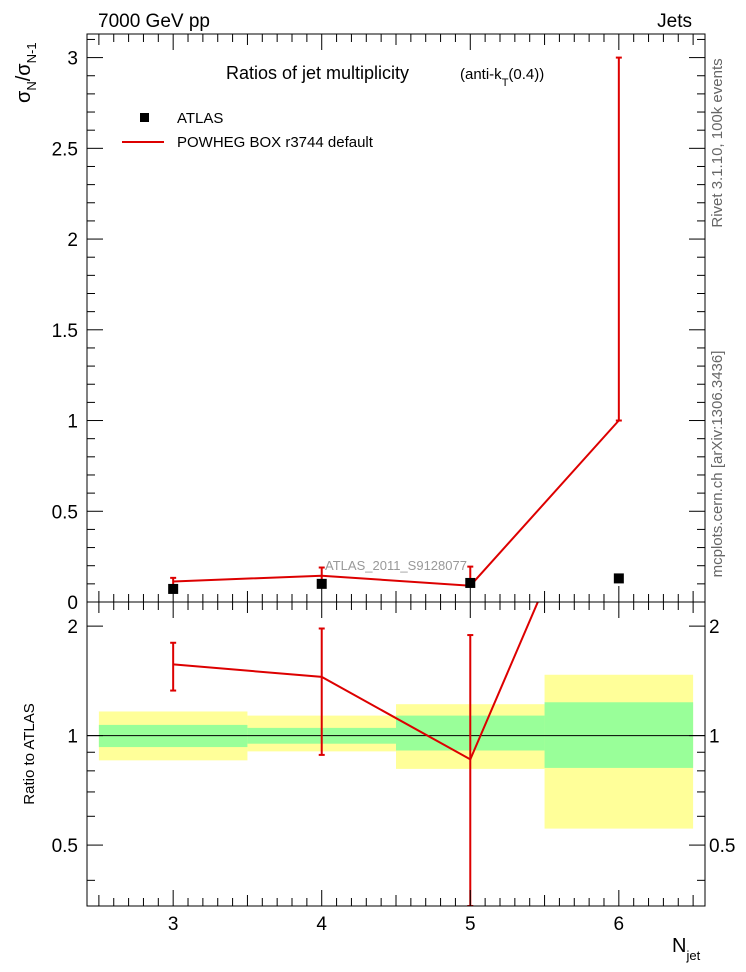 The height and width of the screenshot is (972, 746). I want to click on x-tick-labels: 3 4 5 6, so click(396, 924).